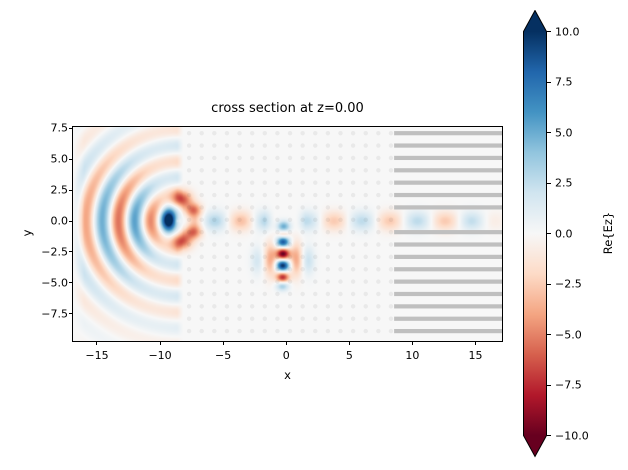 The height and width of the screenshot is (470, 628). I want to click on x-tick-label: −15, so click(97, 355).